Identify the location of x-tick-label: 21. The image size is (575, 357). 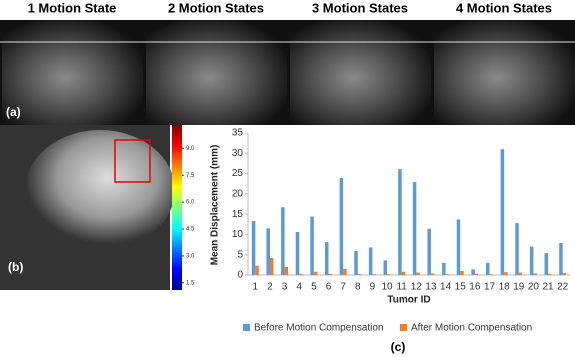
(548, 287).